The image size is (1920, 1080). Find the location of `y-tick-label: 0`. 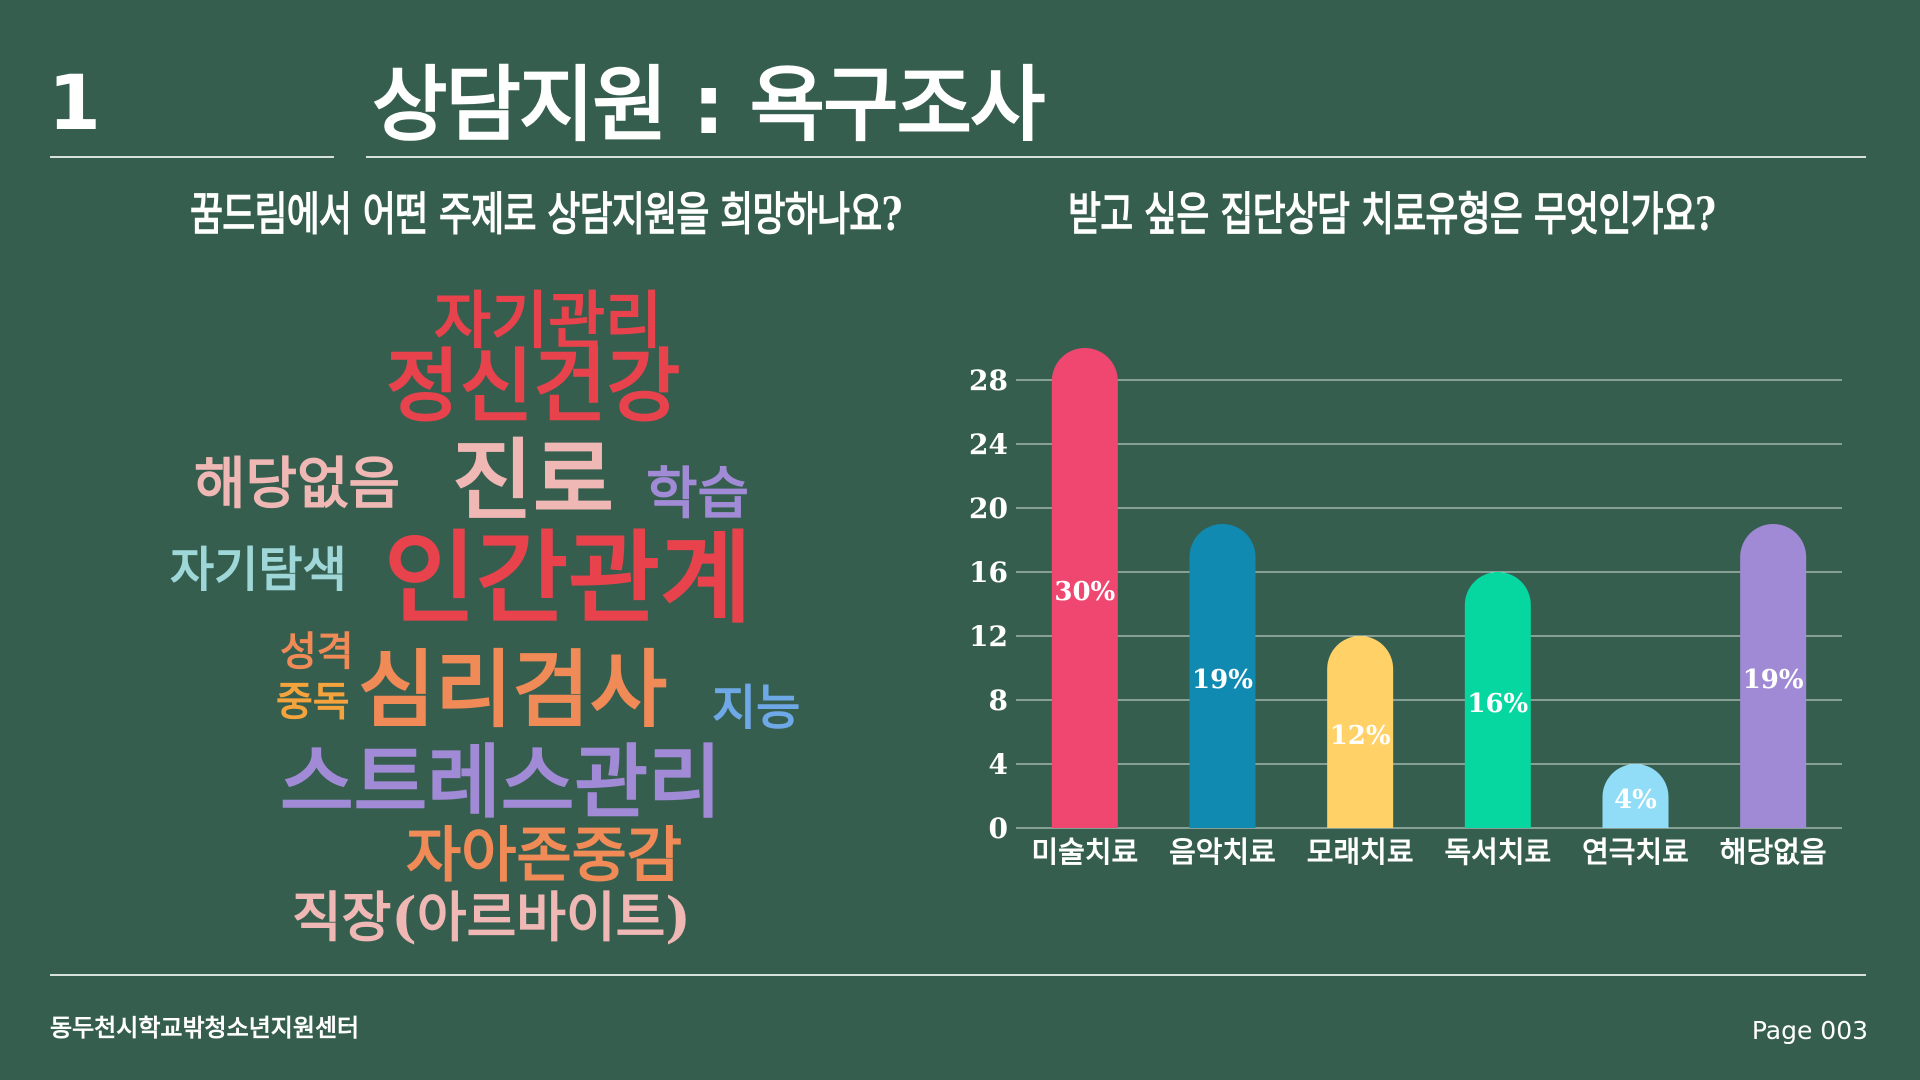

y-tick-label: 0 is located at coordinates (998, 828).